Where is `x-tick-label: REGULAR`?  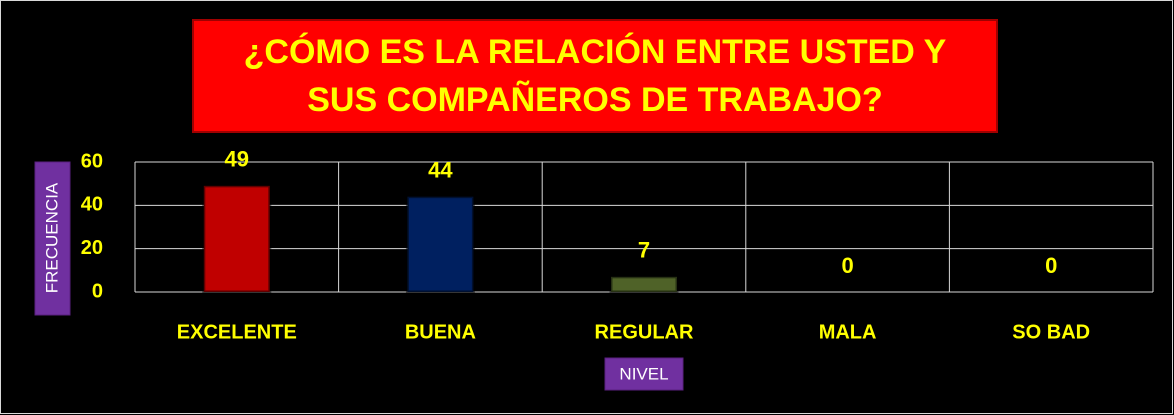
x-tick-label: REGULAR is located at coordinates (644, 332).